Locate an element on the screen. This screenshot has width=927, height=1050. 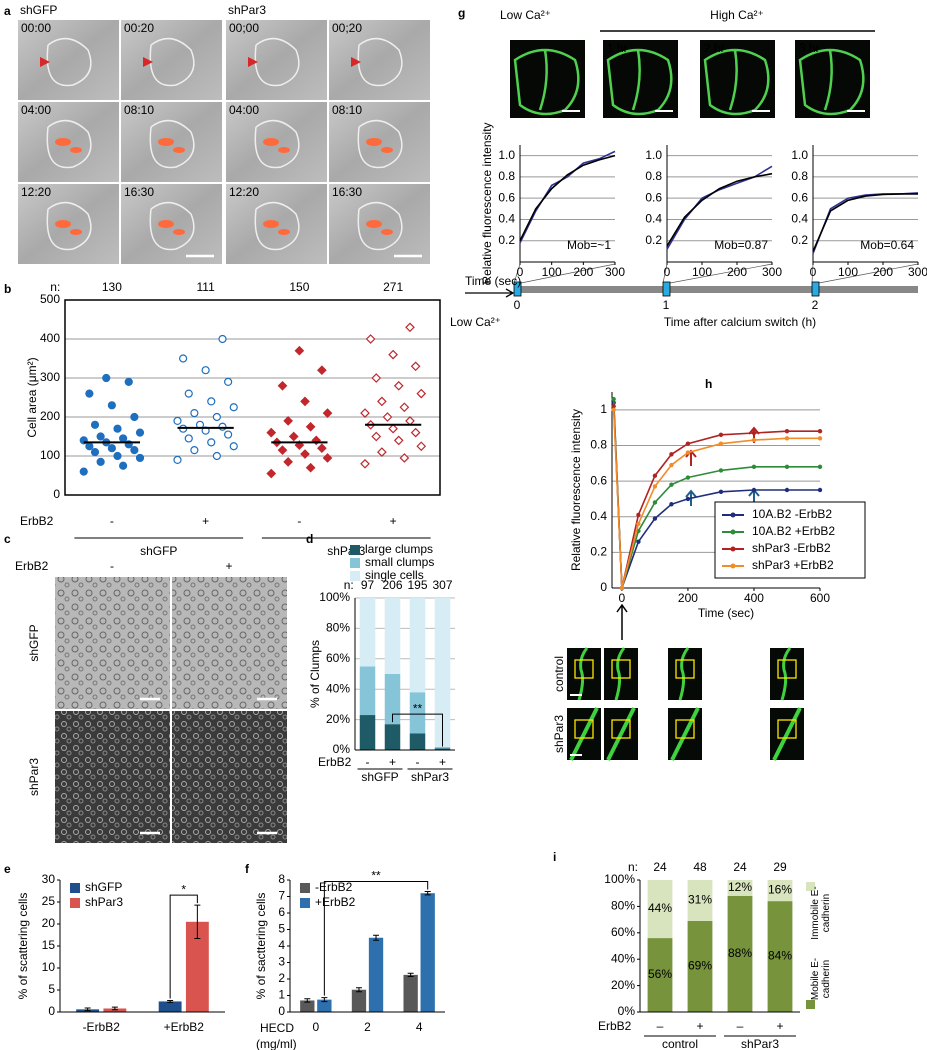
timestamp: 00:20 is located at coordinates (139, 28).